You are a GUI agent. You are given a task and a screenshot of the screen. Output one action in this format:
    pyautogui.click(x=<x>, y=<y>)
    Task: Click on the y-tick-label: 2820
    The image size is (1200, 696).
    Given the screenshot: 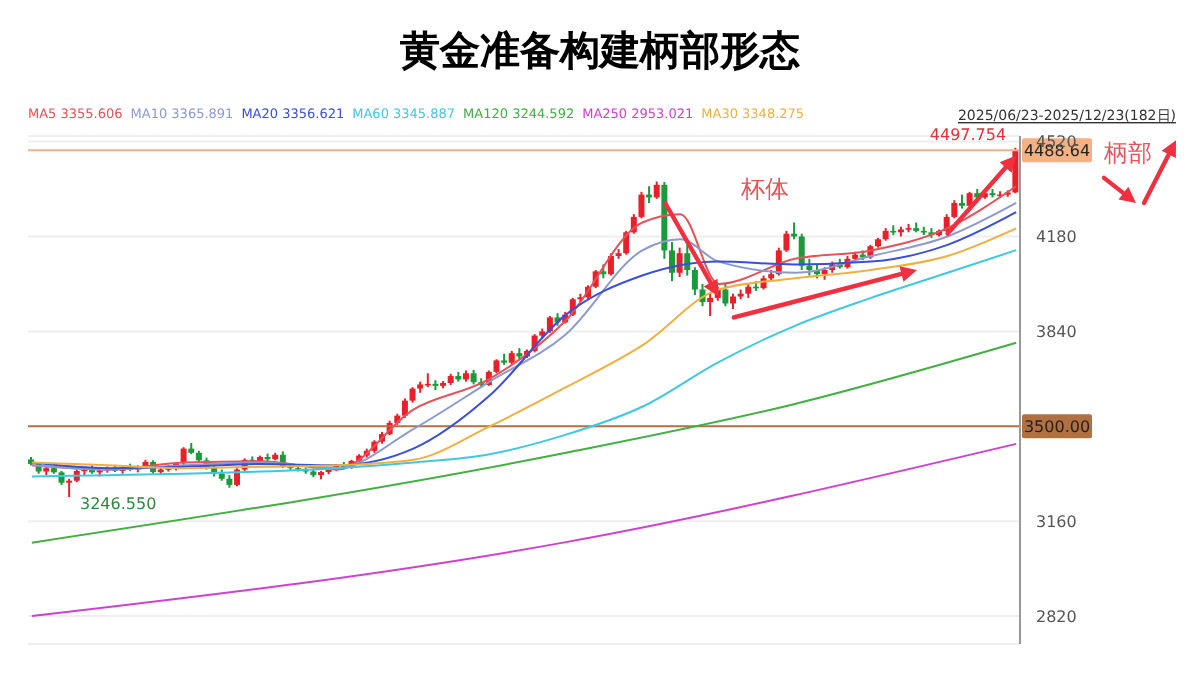 What is the action you would take?
    pyautogui.click(x=1056, y=616)
    